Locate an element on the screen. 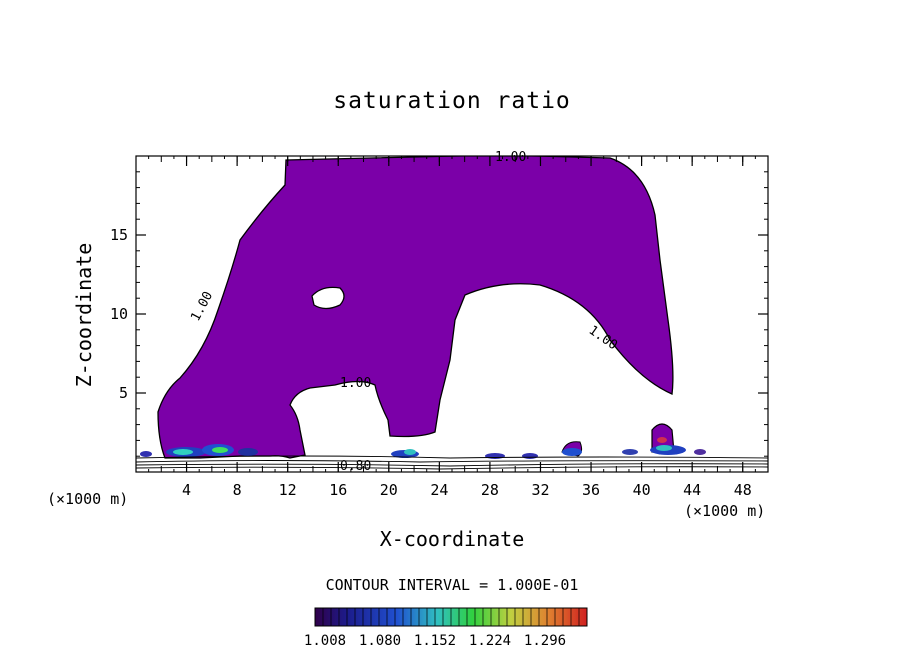 Image resolution: width=904 pixels, height=654 pixels. x-tick-label: 24 is located at coordinates (439, 490).